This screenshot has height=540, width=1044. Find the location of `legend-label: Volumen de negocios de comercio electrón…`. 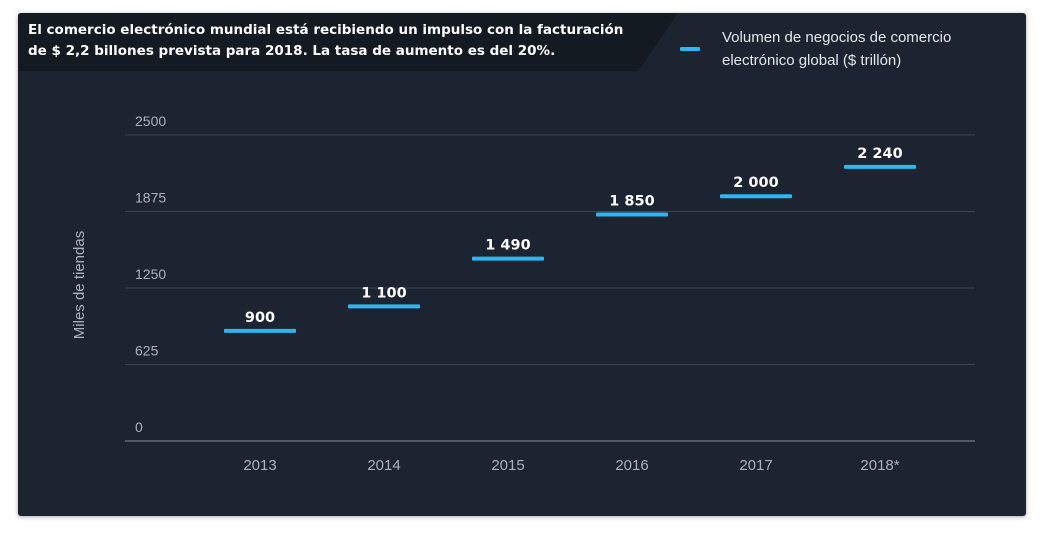

legend-label: Volumen de negocios de comercio electrón… is located at coordinates (837, 49).